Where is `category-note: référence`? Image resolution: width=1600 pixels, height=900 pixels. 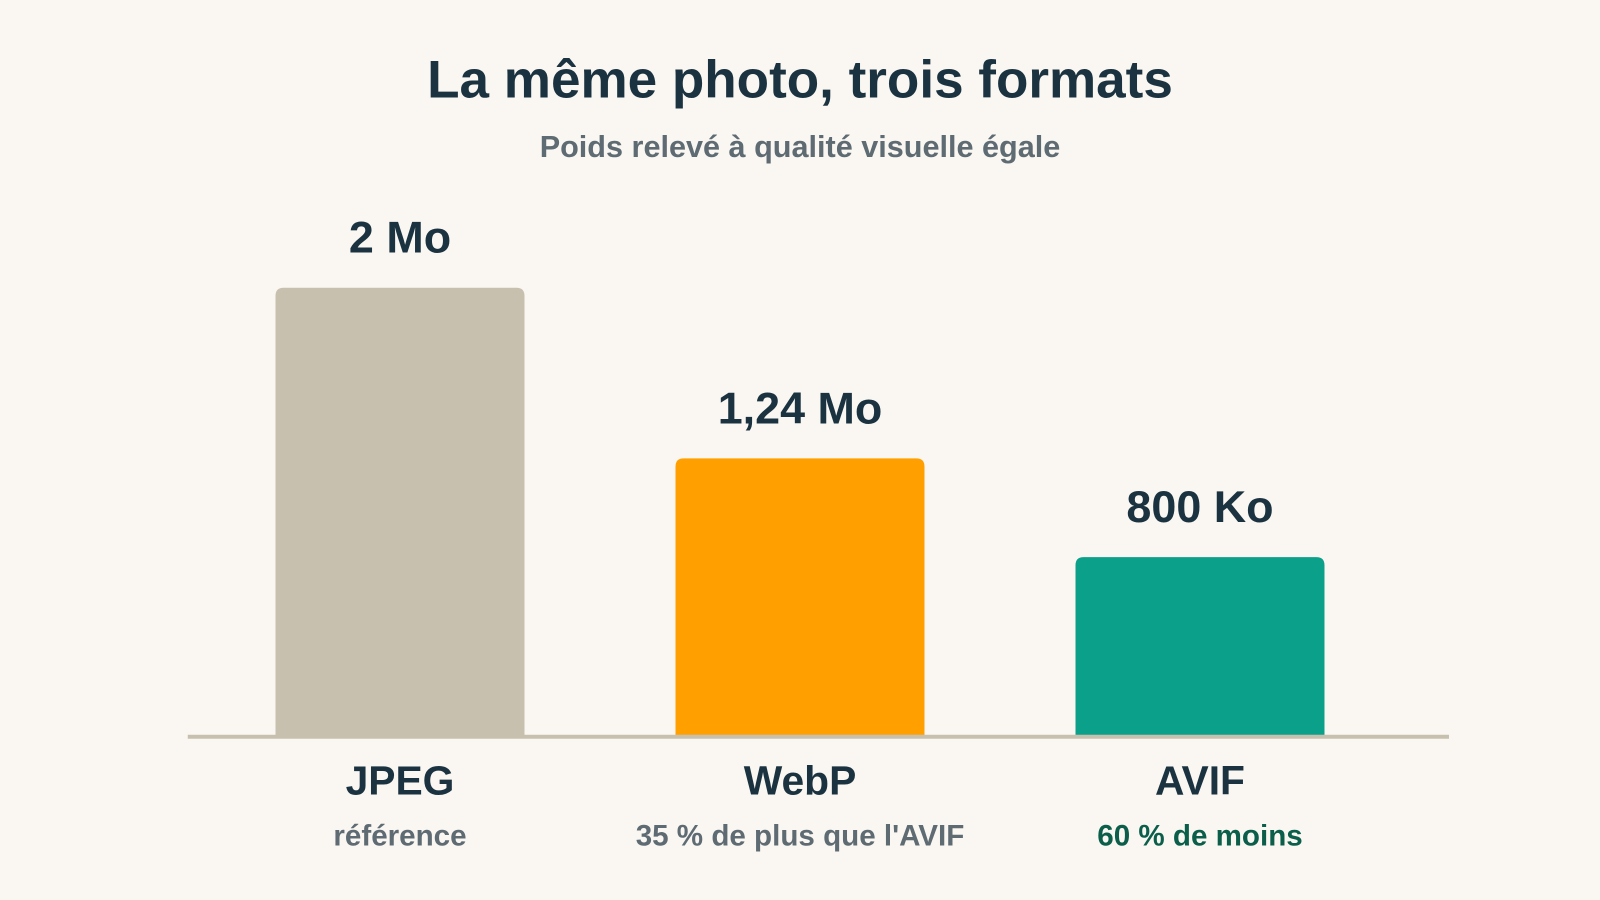
category-note: référence is located at coordinates (399, 836).